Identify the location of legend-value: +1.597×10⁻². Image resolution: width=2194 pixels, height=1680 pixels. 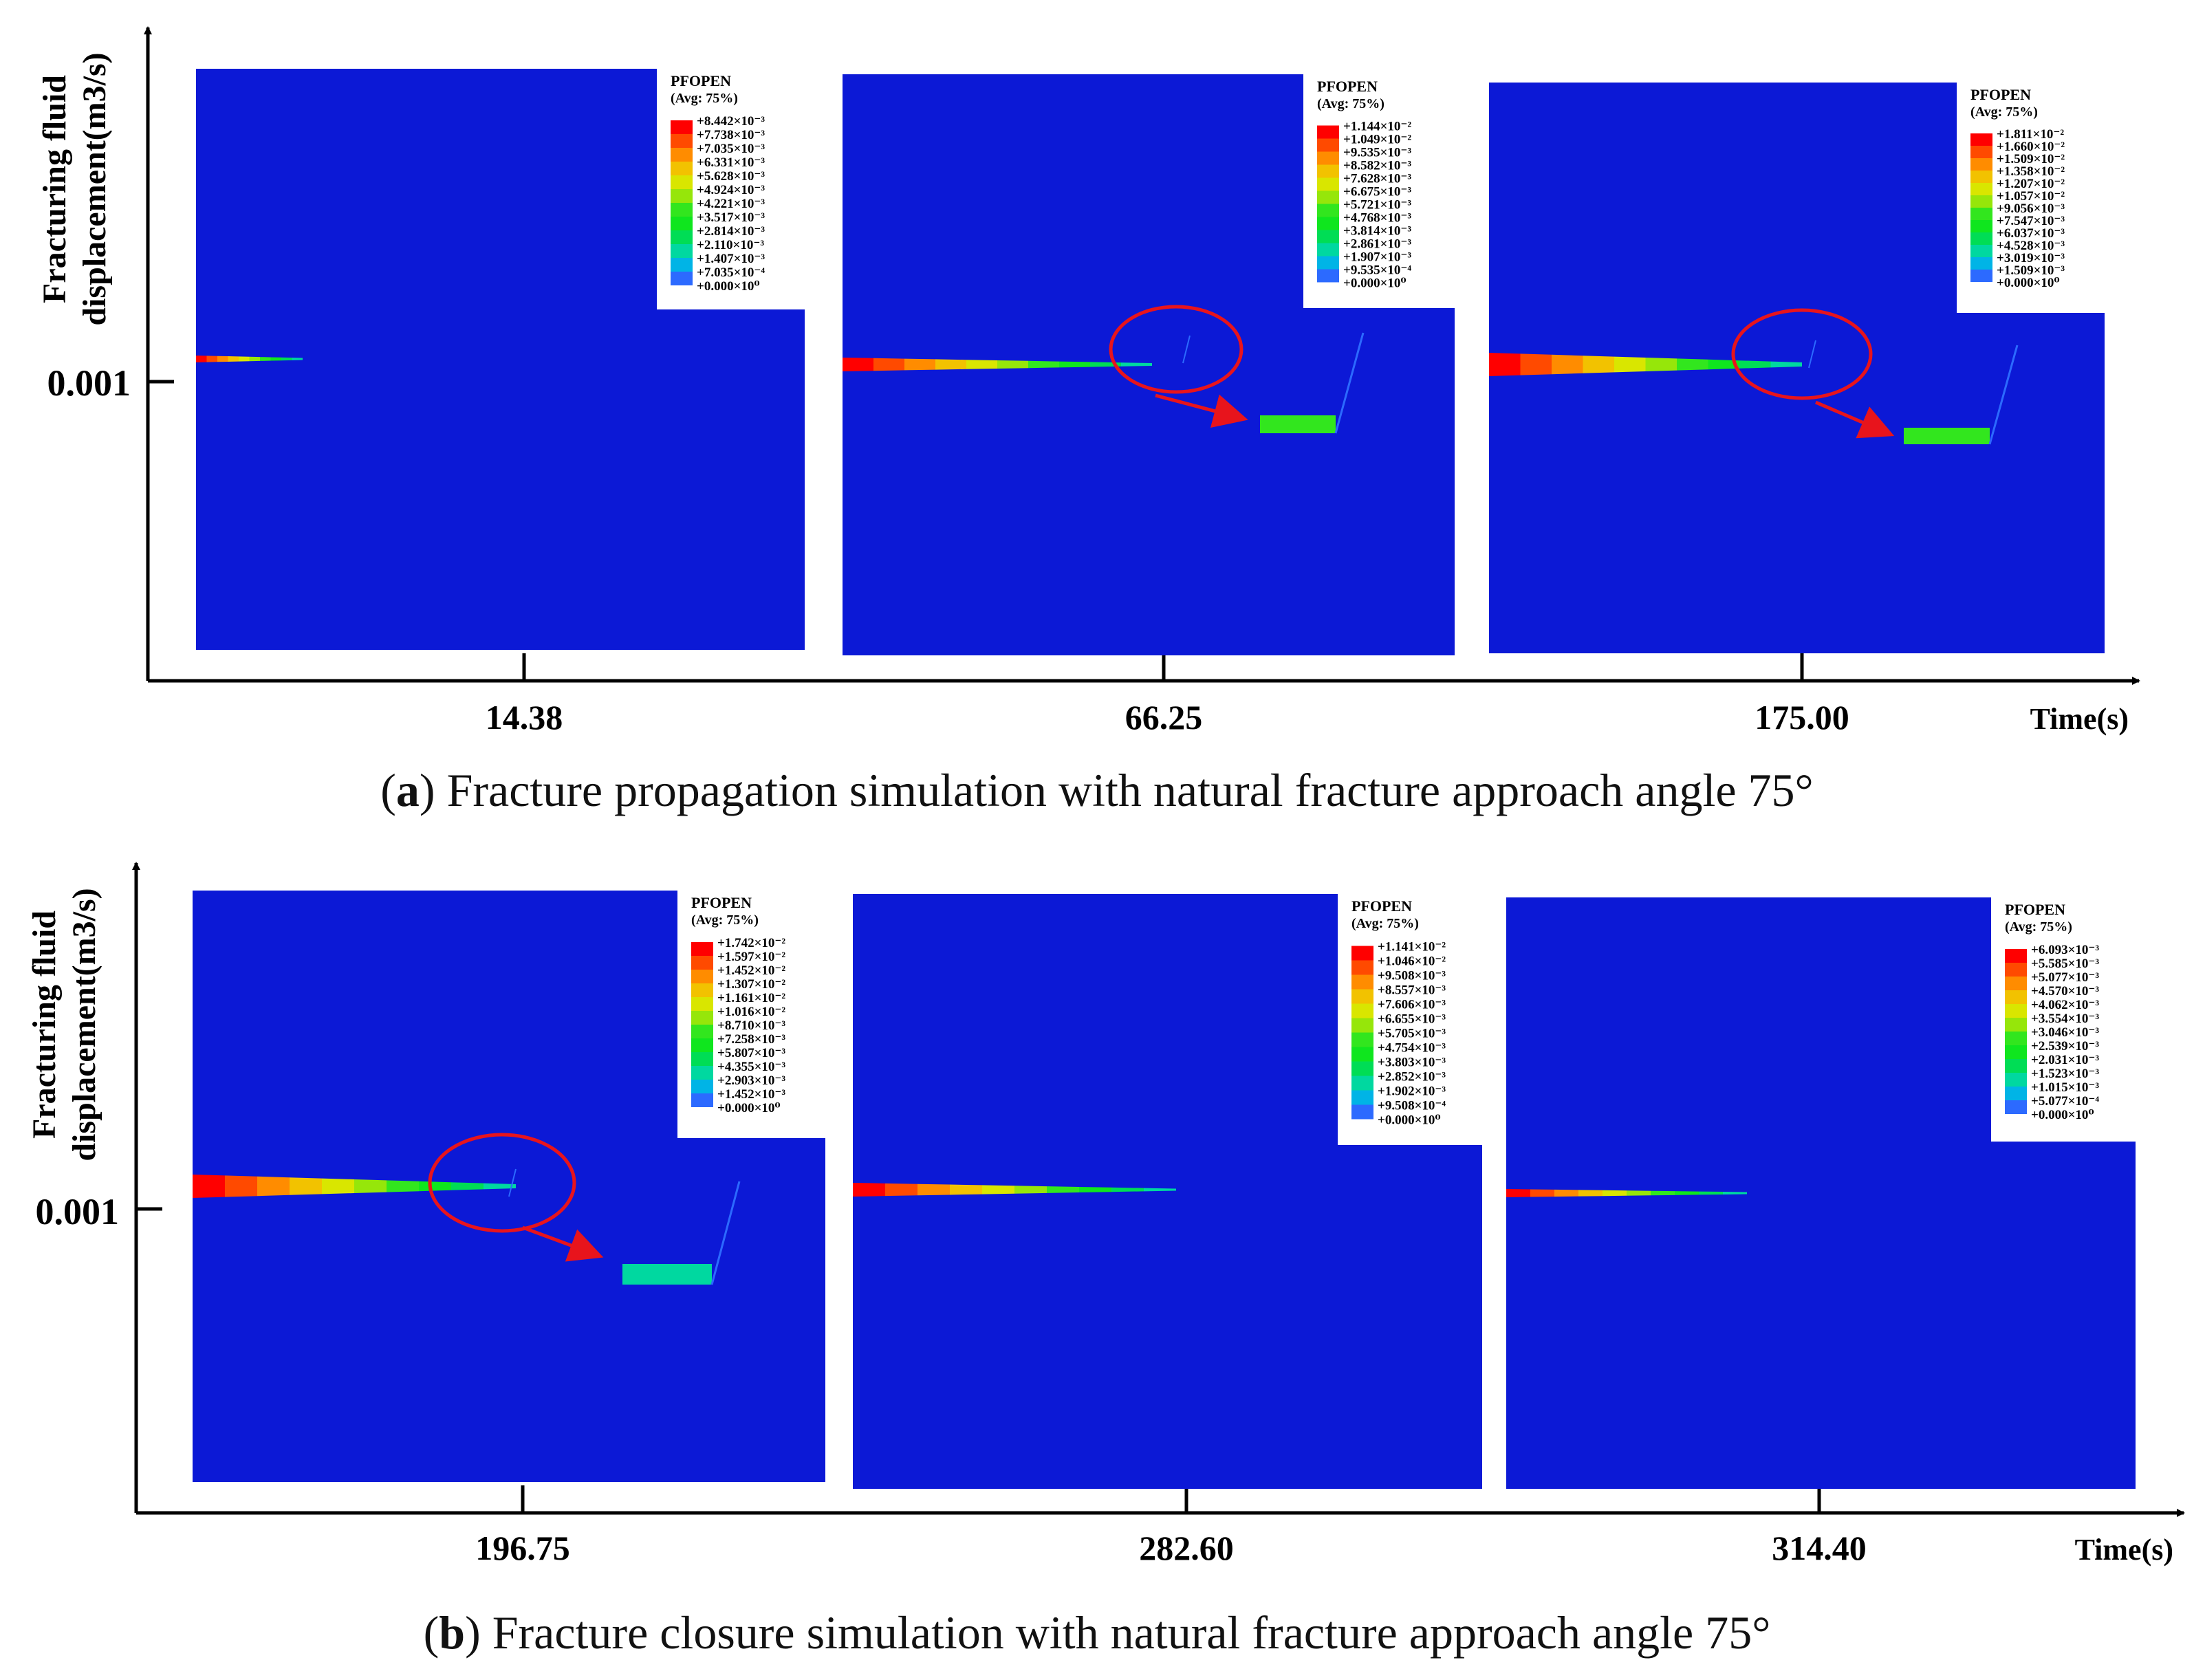
(751, 957).